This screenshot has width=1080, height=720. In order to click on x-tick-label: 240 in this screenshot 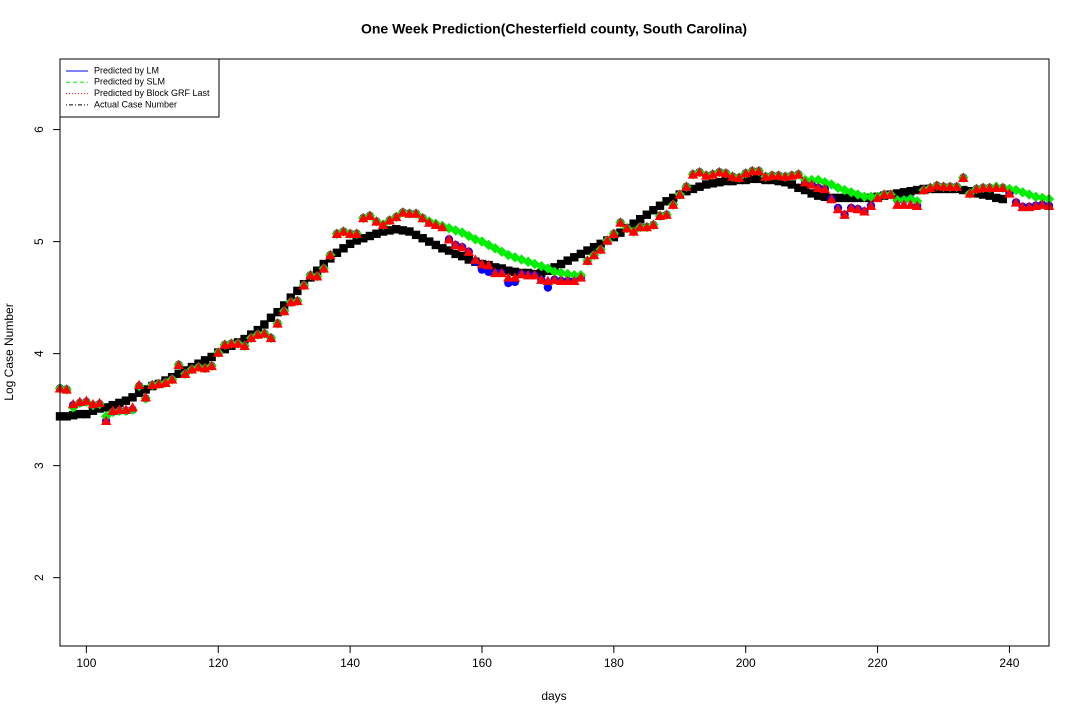, I will do `click(1009, 663)`.